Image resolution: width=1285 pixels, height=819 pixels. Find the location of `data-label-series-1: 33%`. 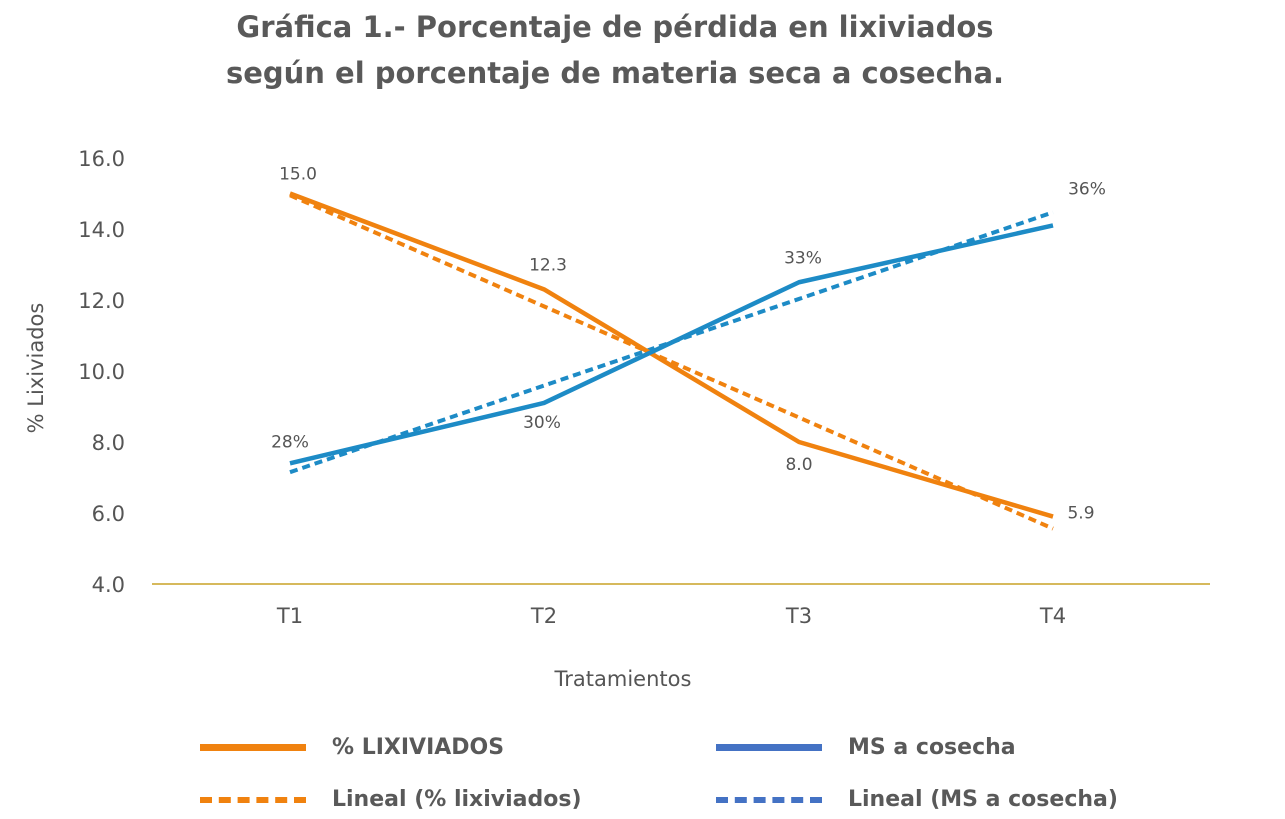

data-label-series-1: 33% is located at coordinates (803, 258).